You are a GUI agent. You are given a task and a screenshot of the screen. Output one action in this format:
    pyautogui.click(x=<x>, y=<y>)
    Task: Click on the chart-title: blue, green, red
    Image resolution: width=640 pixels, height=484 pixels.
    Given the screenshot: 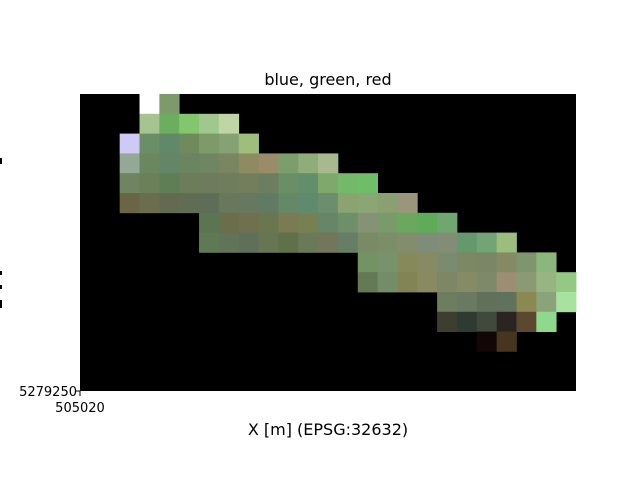 What is the action you would take?
    pyautogui.click(x=327, y=79)
    